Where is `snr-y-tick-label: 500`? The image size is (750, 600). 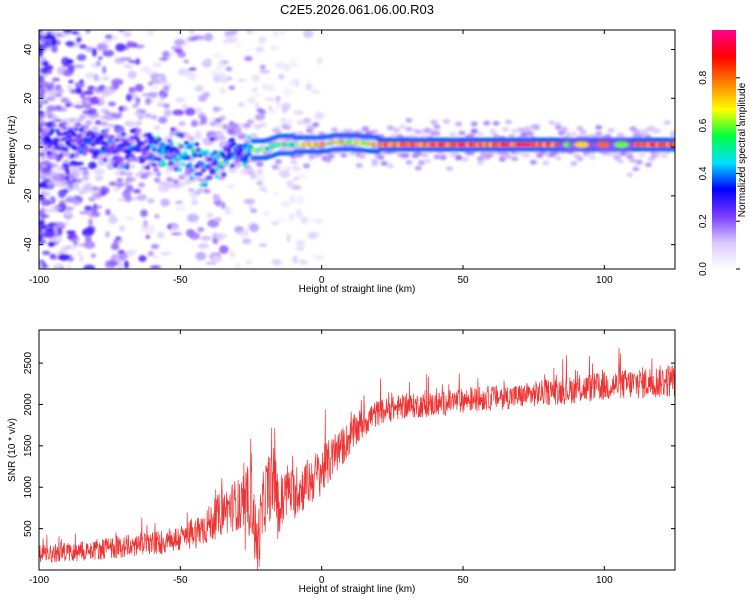 snr-y-tick-label: 500 is located at coordinates (28, 528).